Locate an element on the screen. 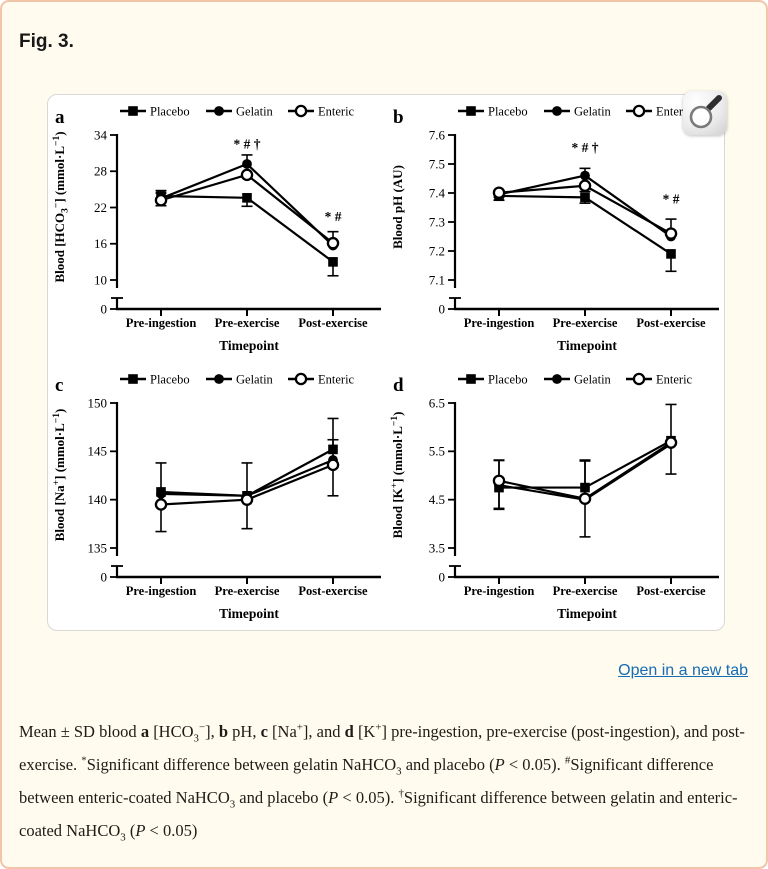  magnifier-icon is located at coordinates (705, 113).